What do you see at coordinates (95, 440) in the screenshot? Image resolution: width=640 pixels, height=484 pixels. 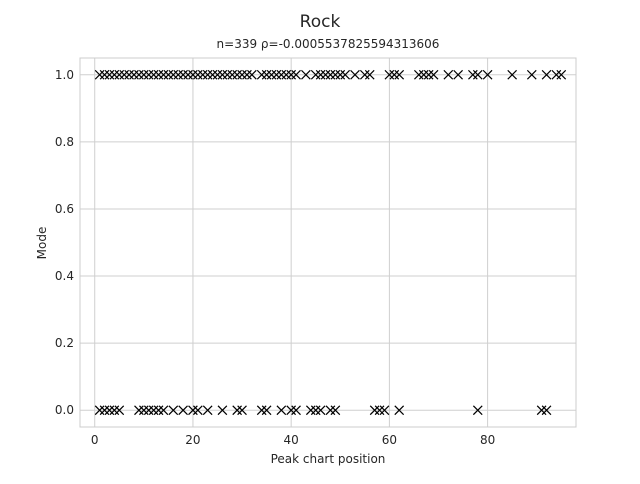 I see `x-tick-label: 0` at bounding box center [95, 440].